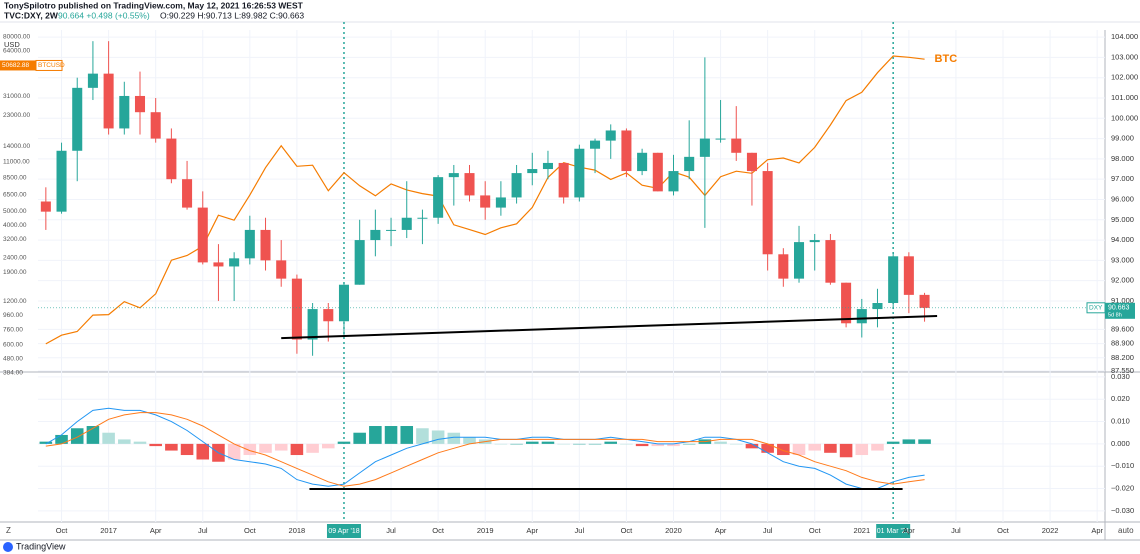  I want to click on y-tick-label: 94.000, so click(1122, 239).